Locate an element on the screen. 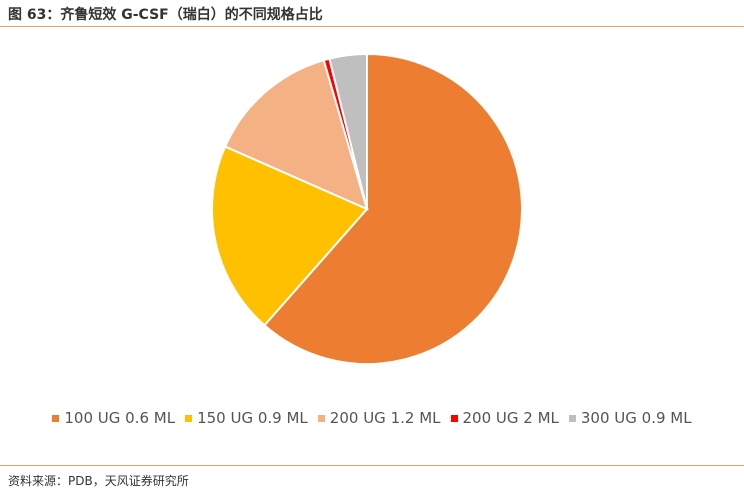 This screenshot has height=490, width=744. chart-title: 图 63：齐鲁短效 G-CSF（瑞白）的不同规格占比 is located at coordinates (165, 15).